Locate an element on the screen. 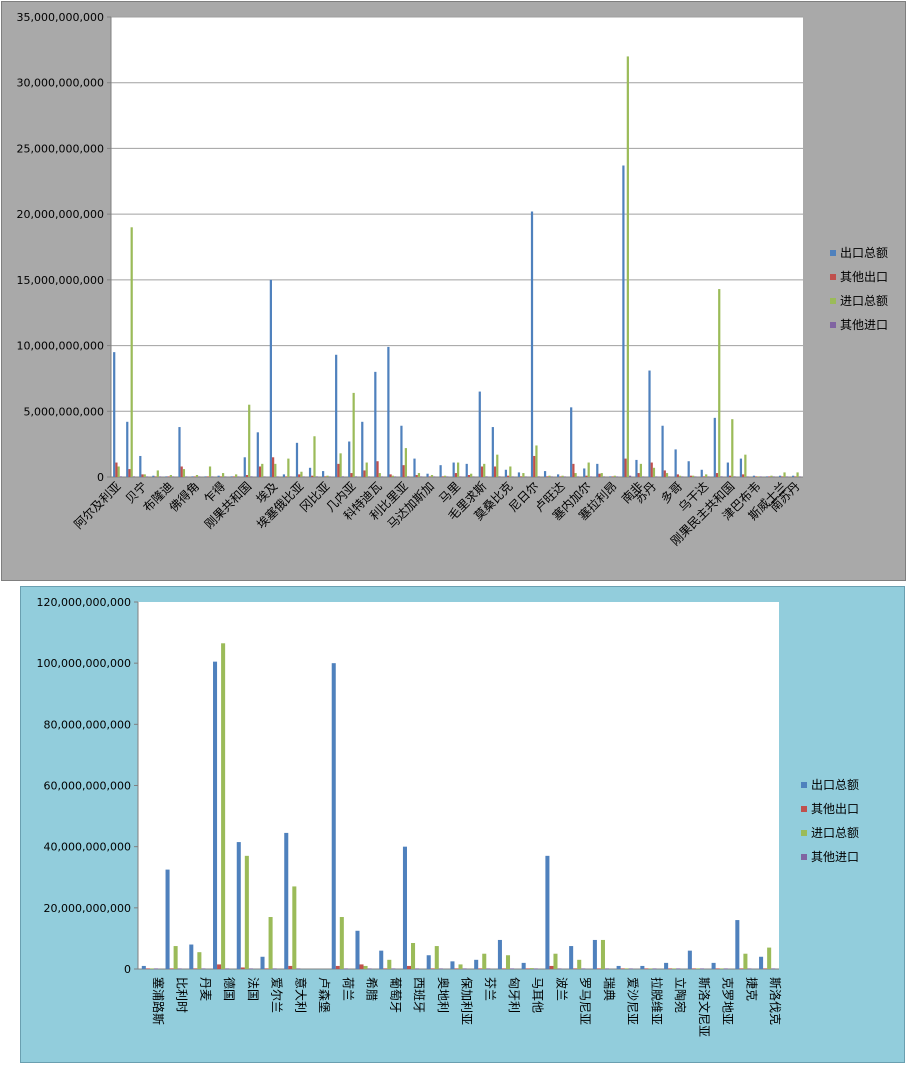 Image resolution: width=908 pixels, height=1067 pixels. x-tick-label: 克罗地亚 is located at coordinates (728, 1001).